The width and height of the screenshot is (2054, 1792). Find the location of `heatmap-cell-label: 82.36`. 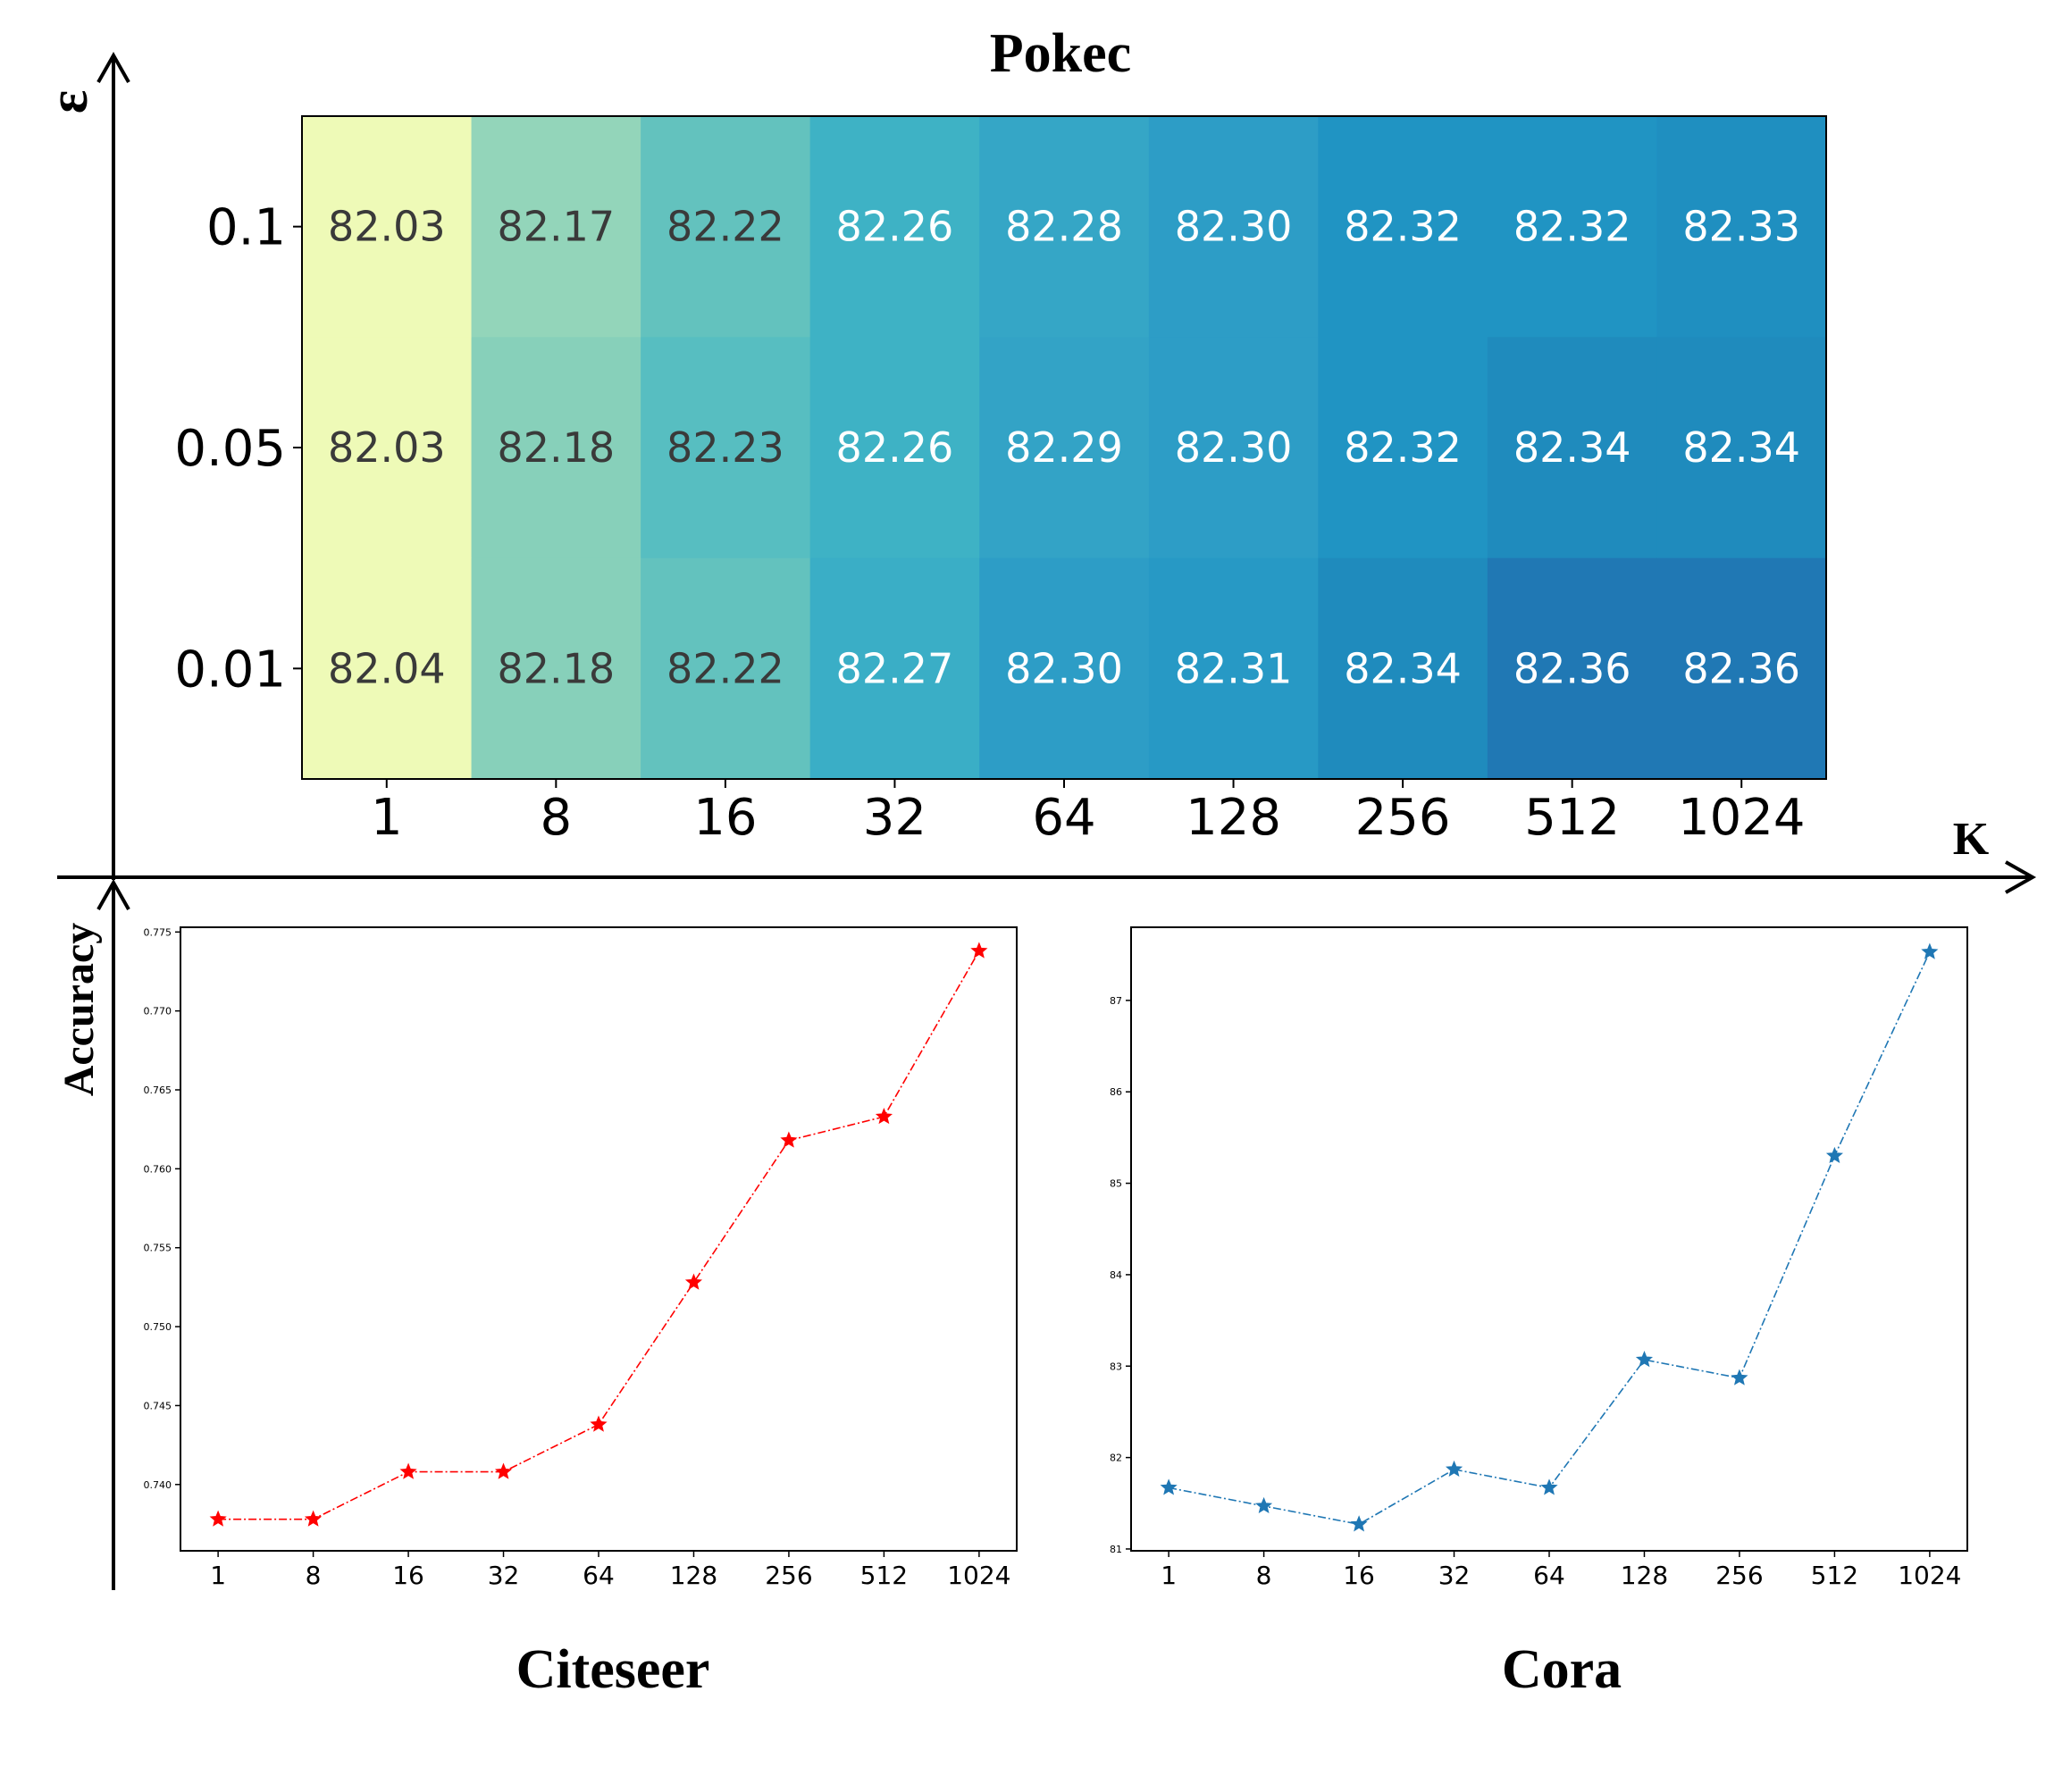

heatmap-cell-label: 82.36 is located at coordinates (1572, 668).